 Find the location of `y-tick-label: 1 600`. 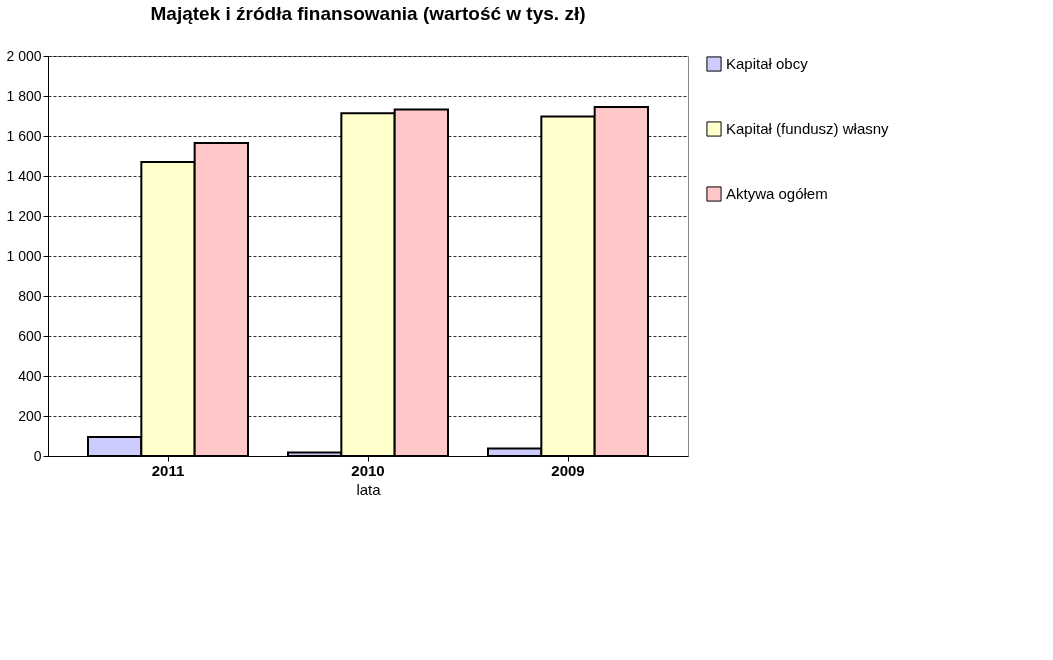

y-tick-label: 1 600 is located at coordinates (24, 135).